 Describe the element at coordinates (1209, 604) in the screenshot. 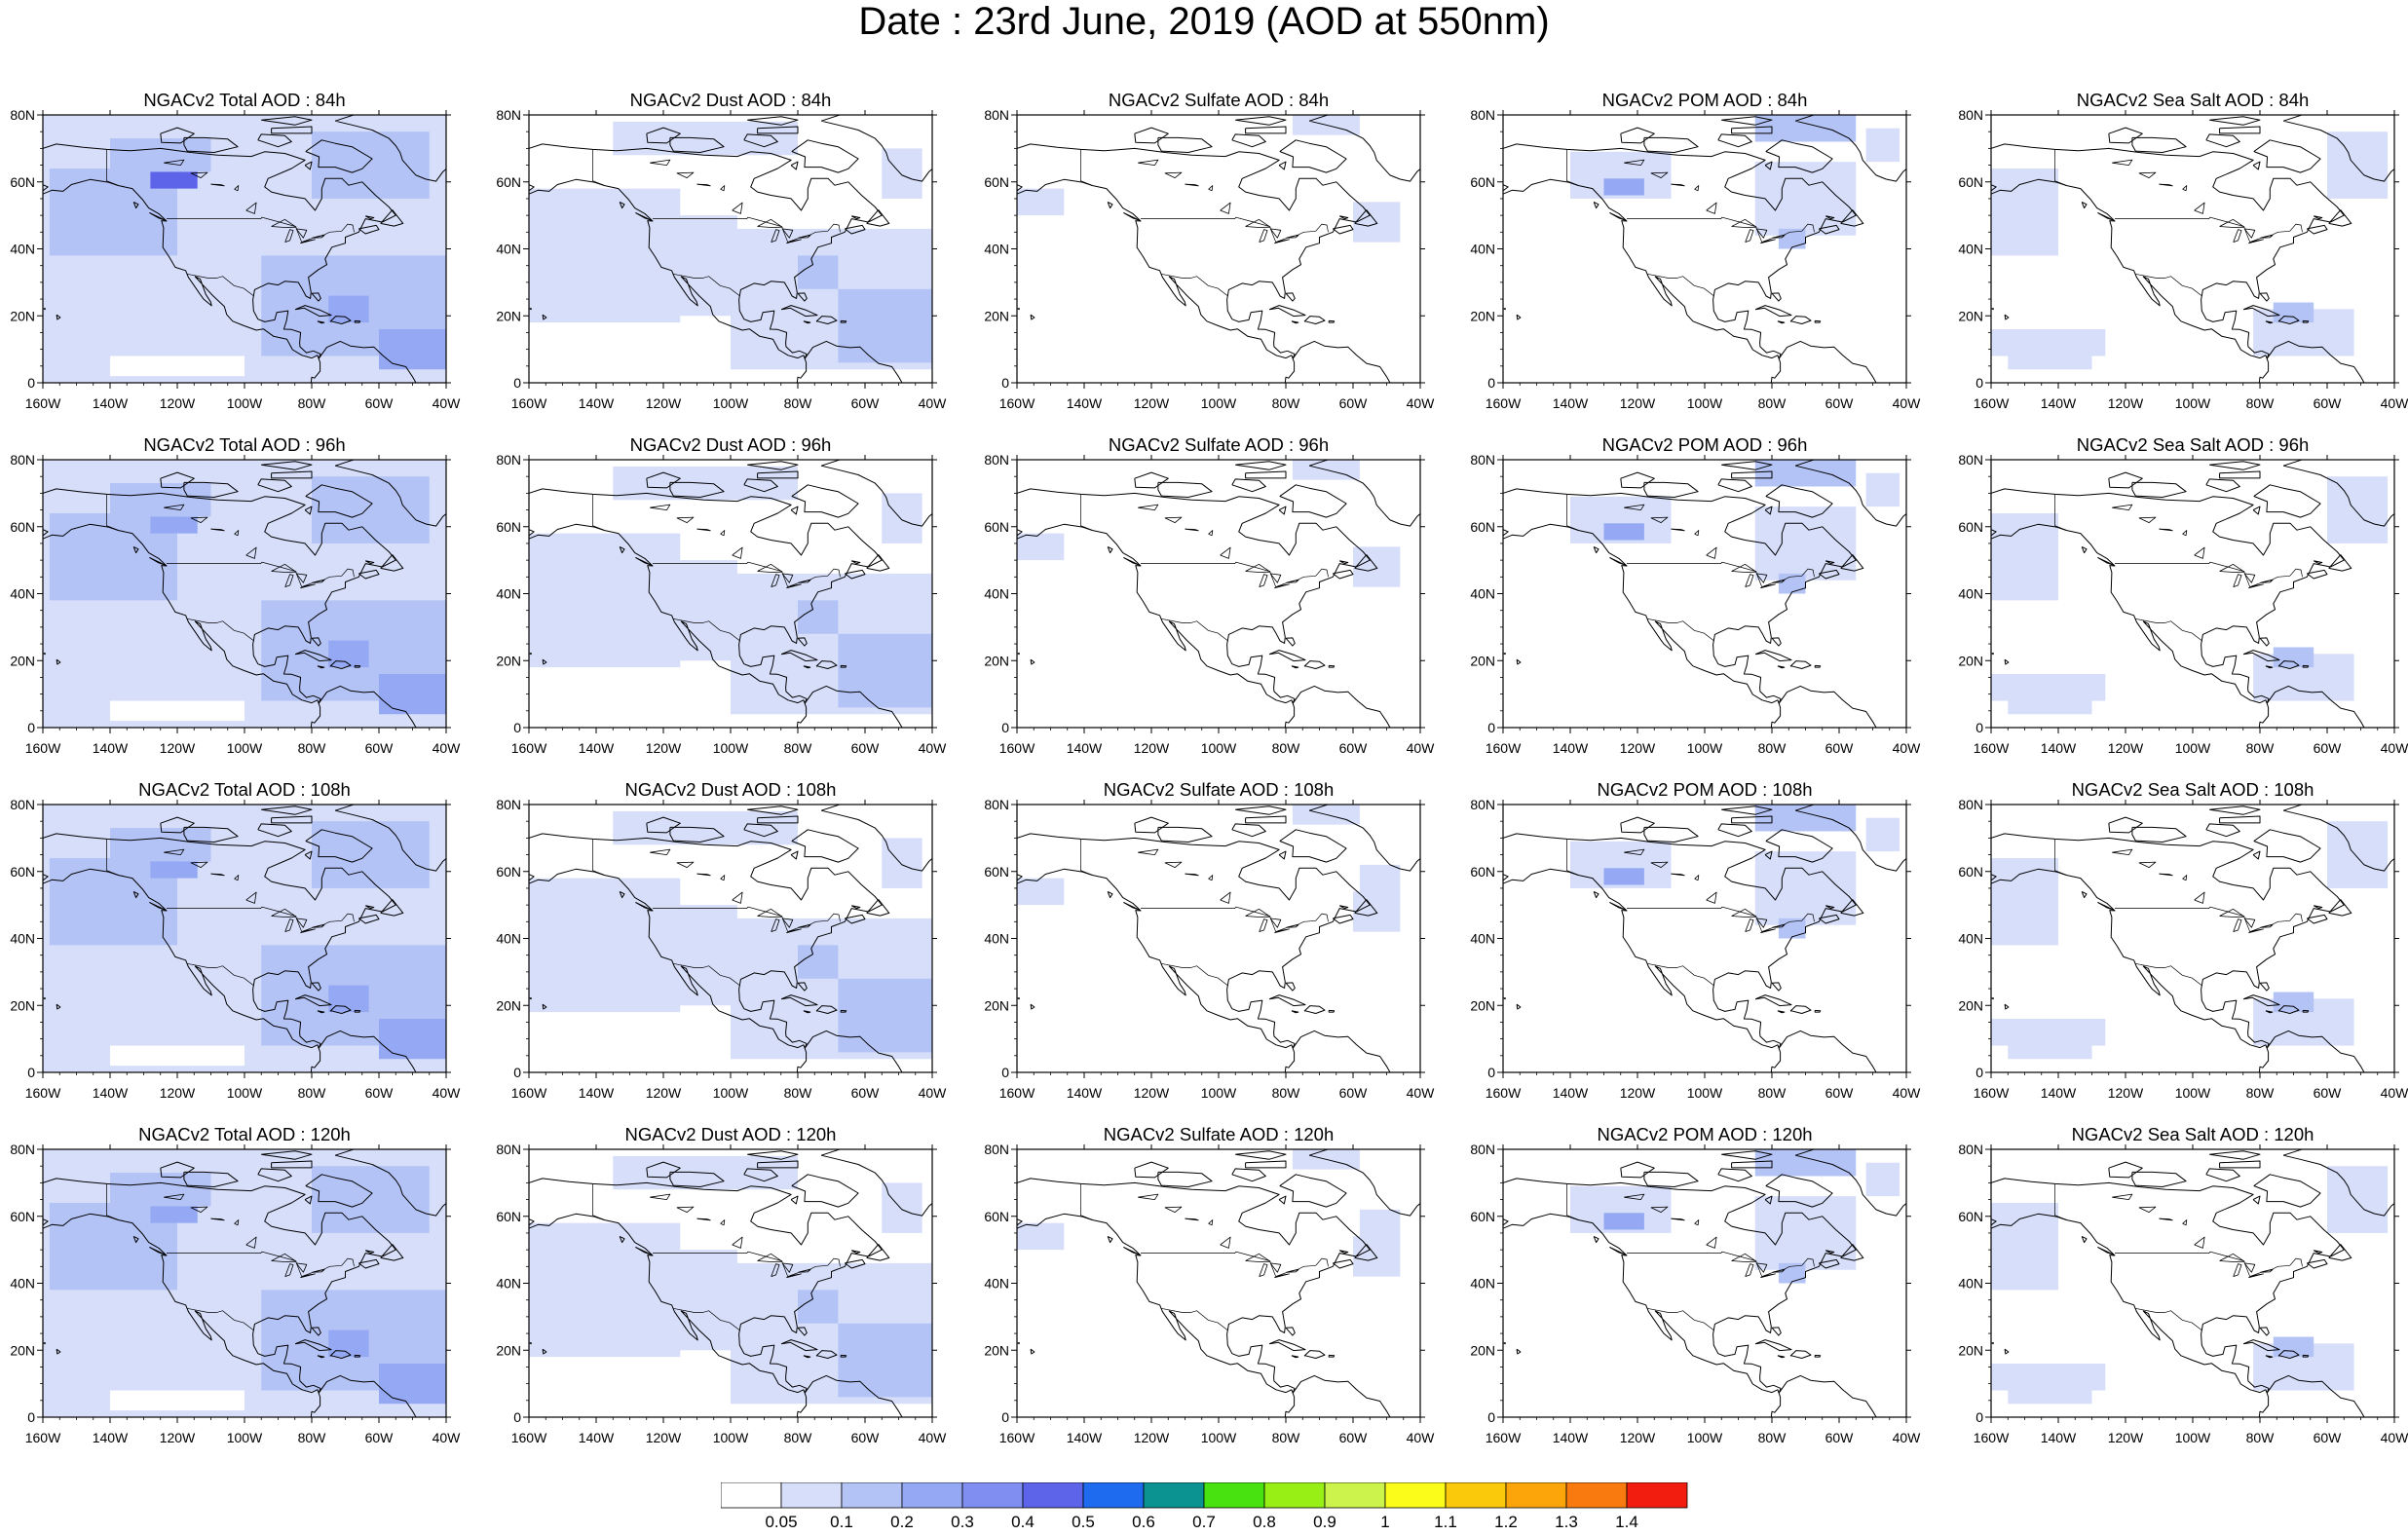

I see `map-panel-sulfate-96h: 160W 140W 120W 100W 80W 60W 40W 80N 60N 40N 20N 0` at that location.